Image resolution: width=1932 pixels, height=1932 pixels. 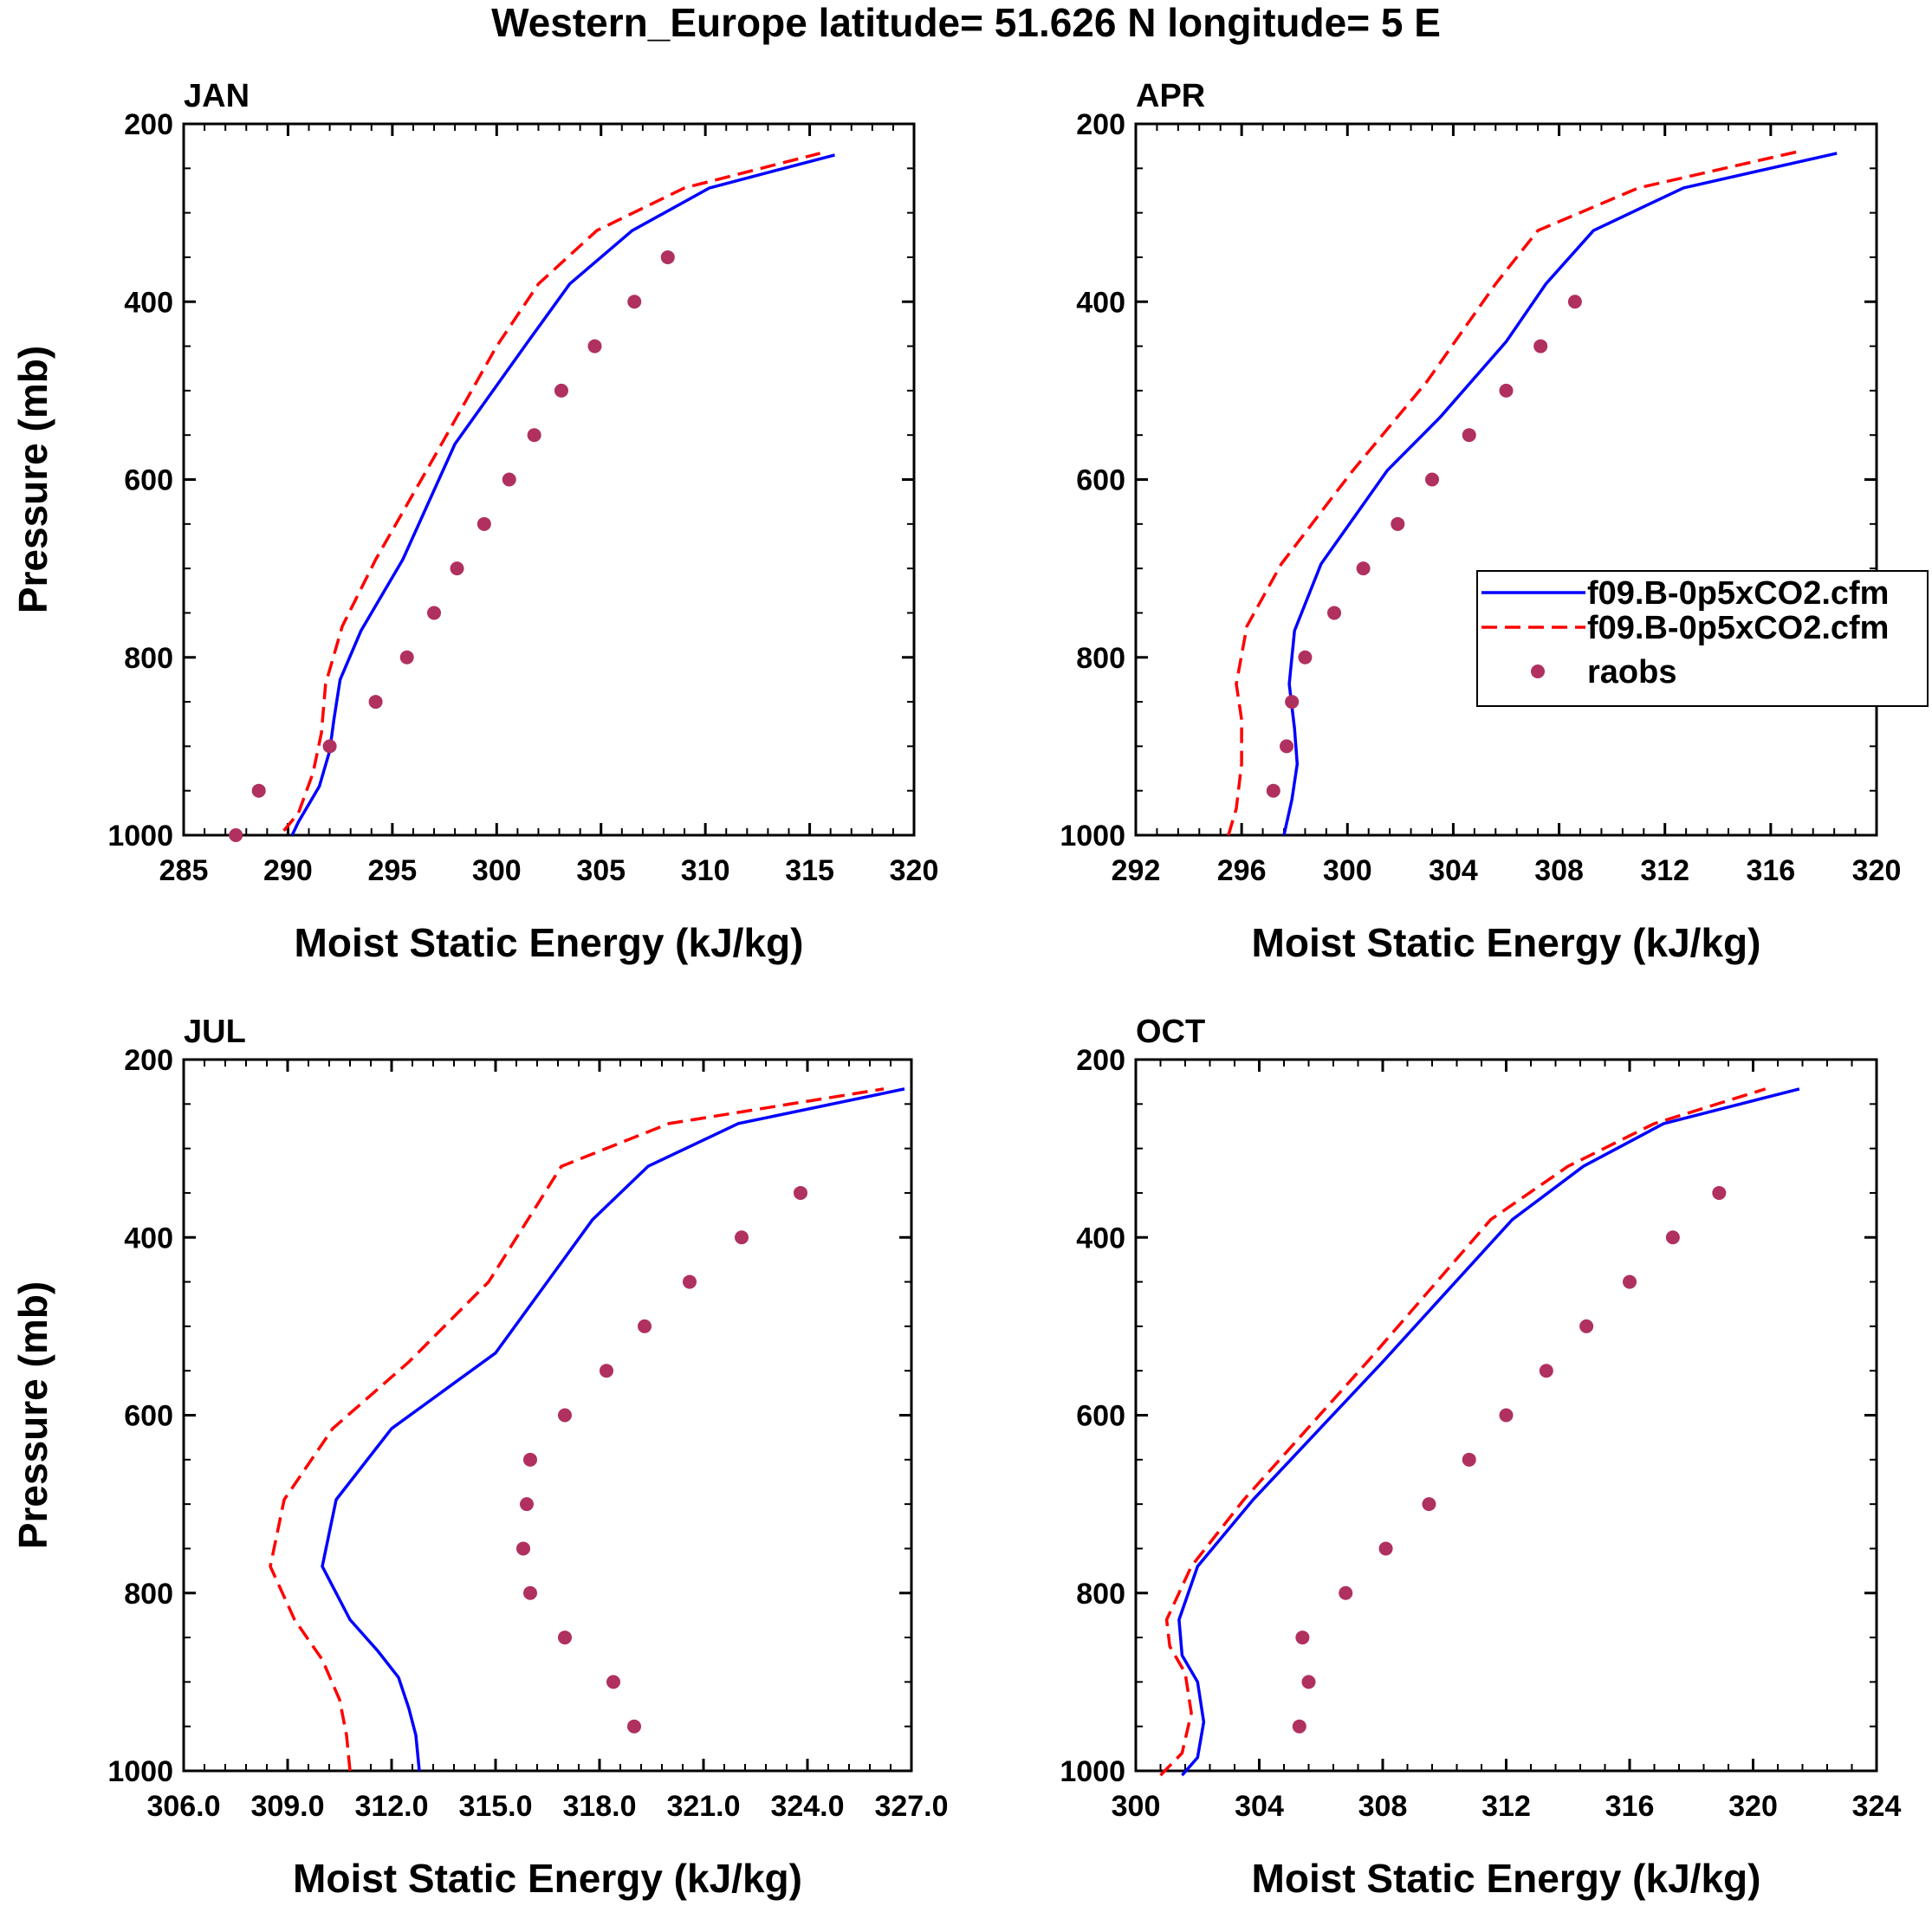 What do you see at coordinates (1171, 1032) in the screenshot?
I see `panel-title: OCT` at bounding box center [1171, 1032].